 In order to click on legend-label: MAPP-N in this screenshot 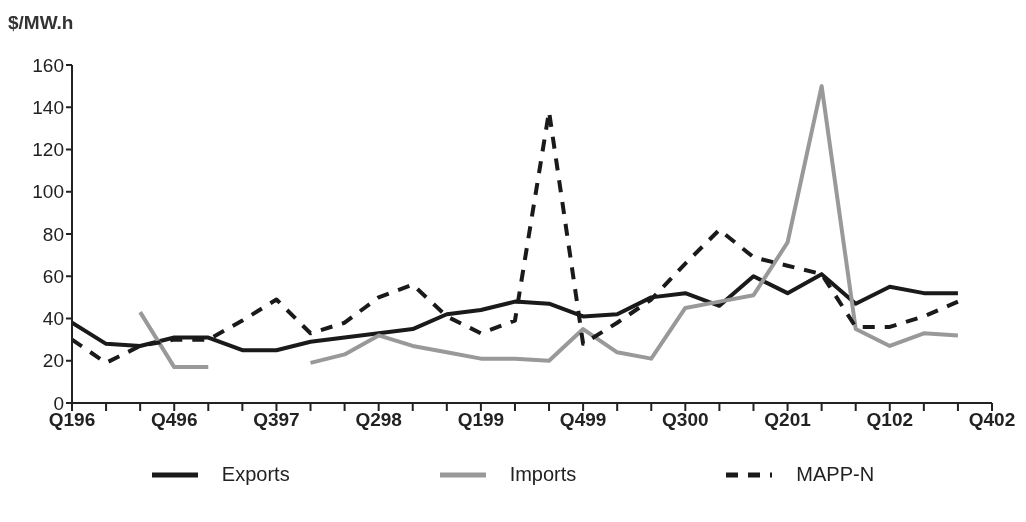, I will do `click(835, 474)`.